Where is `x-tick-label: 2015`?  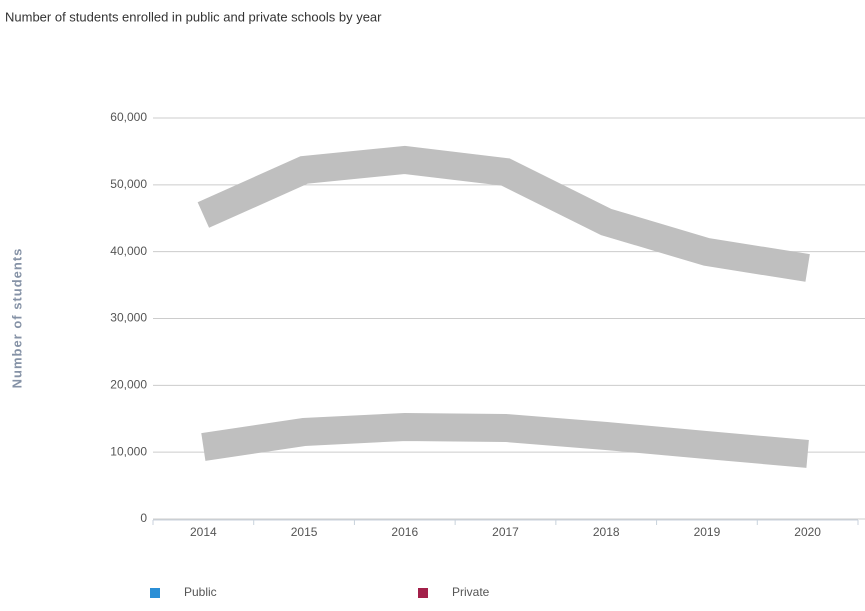 x-tick-label: 2015 is located at coordinates (304, 532).